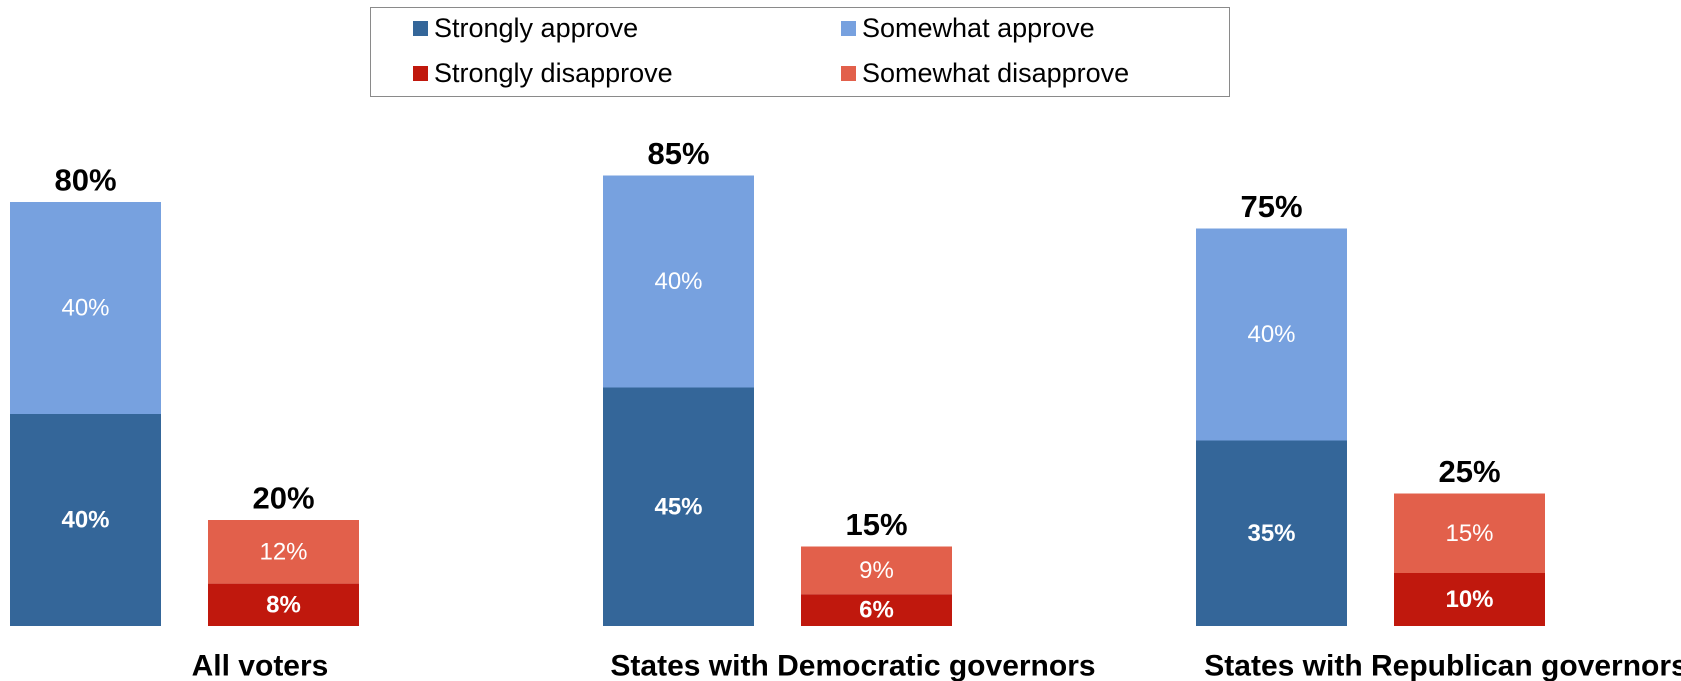 This screenshot has width=1681, height=681. I want to click on legend-item-strongly-approve: Strongly approve, so click(525, 28).